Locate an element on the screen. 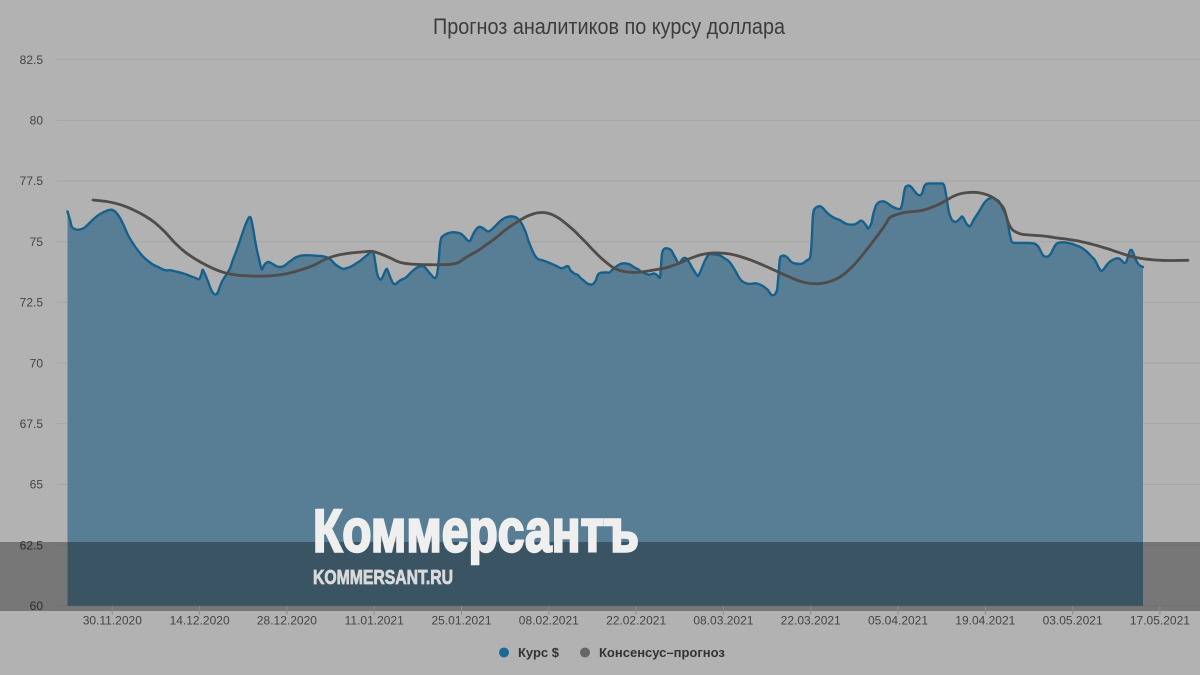 This screenshot has height=675, width=1200. svg-text: 75 is located at coordinates (37, 242).